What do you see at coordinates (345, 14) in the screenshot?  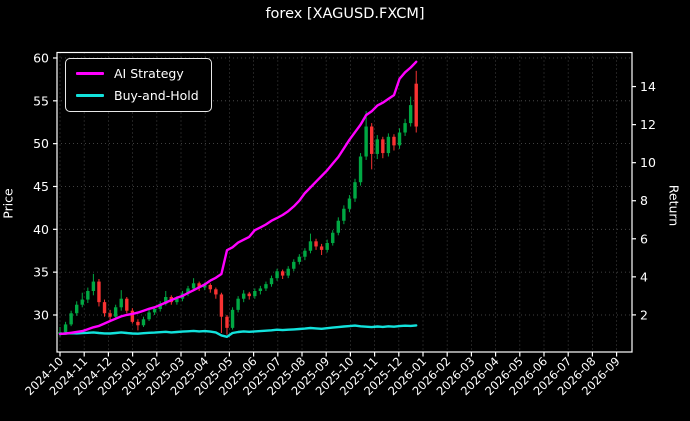 I see `chart-title: forex [XAGUSD.FXCM]` at bounding box center [345, 14].